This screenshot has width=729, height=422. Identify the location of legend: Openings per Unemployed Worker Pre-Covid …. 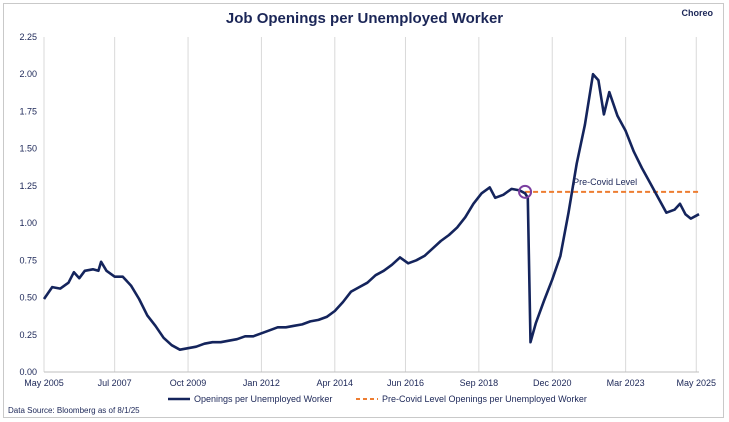
(377, 399).